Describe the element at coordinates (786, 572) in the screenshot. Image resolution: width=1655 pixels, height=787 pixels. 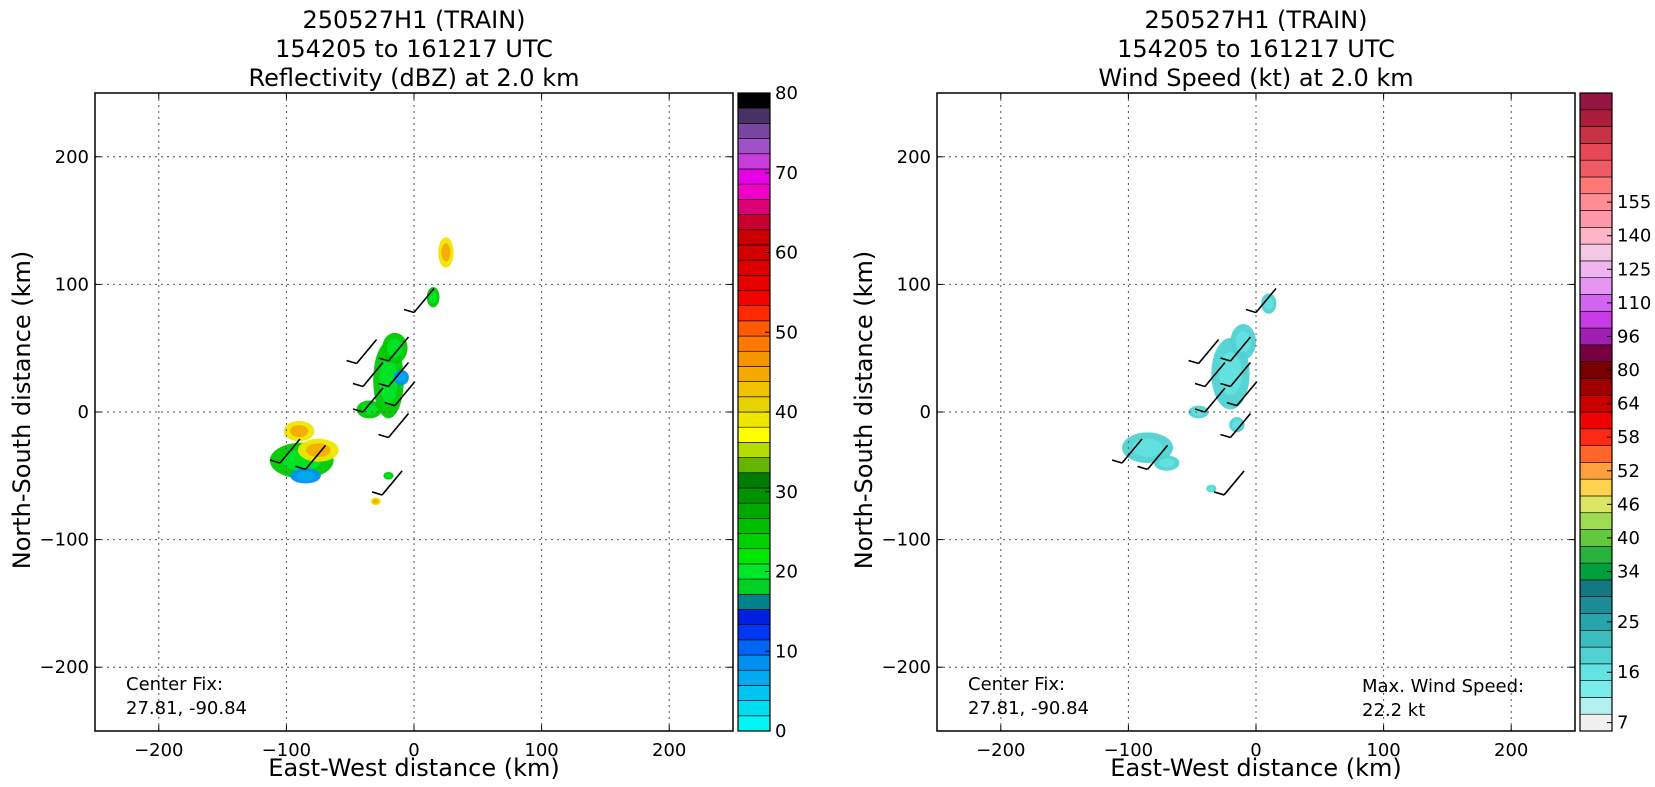
I see `colorbar-tick-label: 20` at that location.